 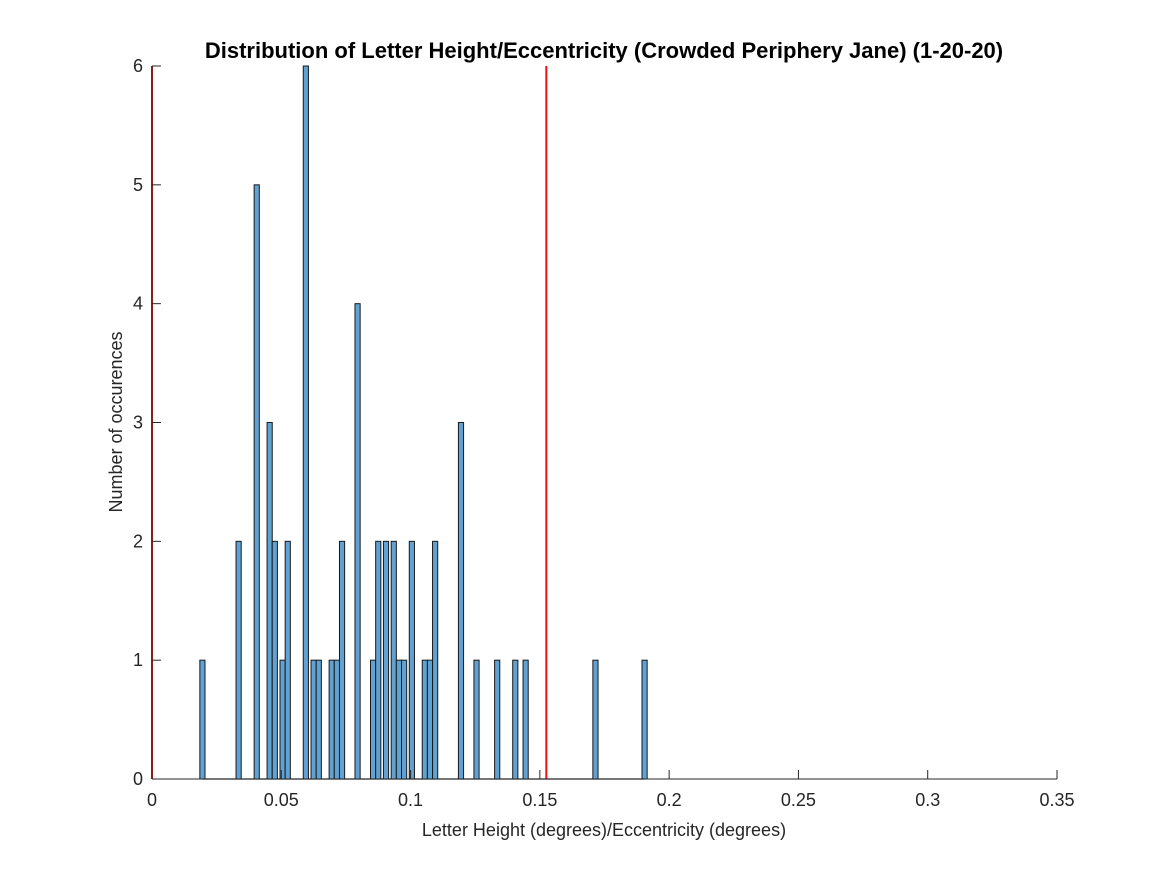 I want to click on y-tick-label: 5, so click(x=138, y=185).